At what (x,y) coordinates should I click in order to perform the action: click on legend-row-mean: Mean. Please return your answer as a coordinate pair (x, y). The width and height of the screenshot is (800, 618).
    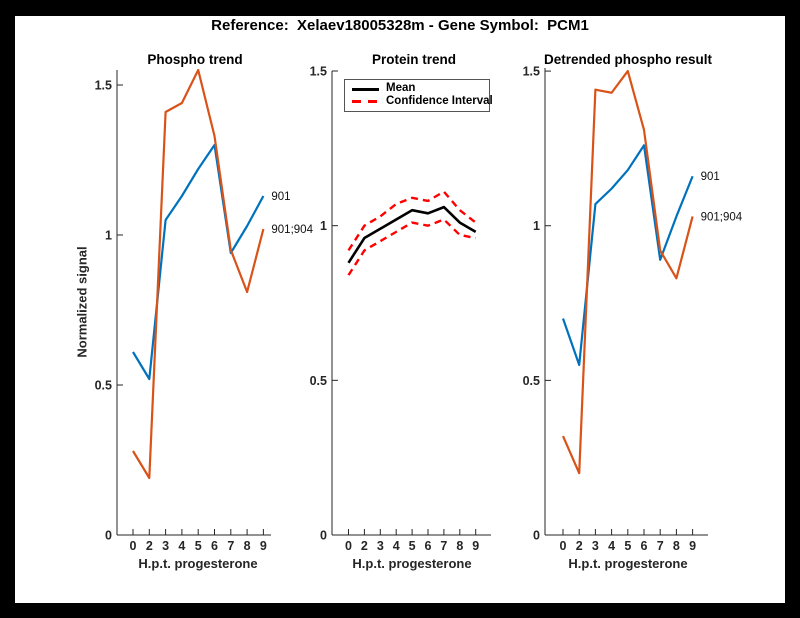
    Looking at the image, I should click on (418, 89).